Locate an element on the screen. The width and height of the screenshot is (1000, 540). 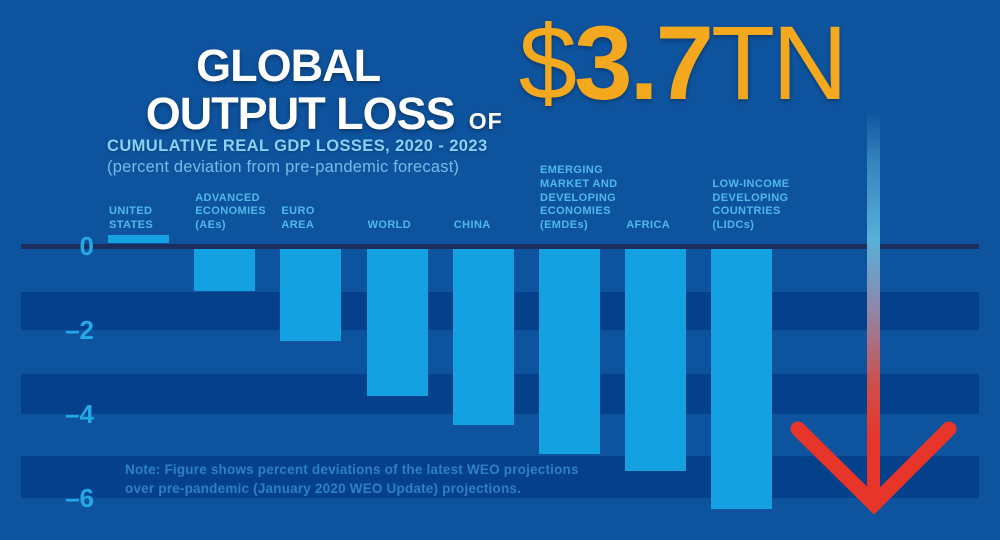
y-axis-tick: 0 is located at coordinates (86, 246).